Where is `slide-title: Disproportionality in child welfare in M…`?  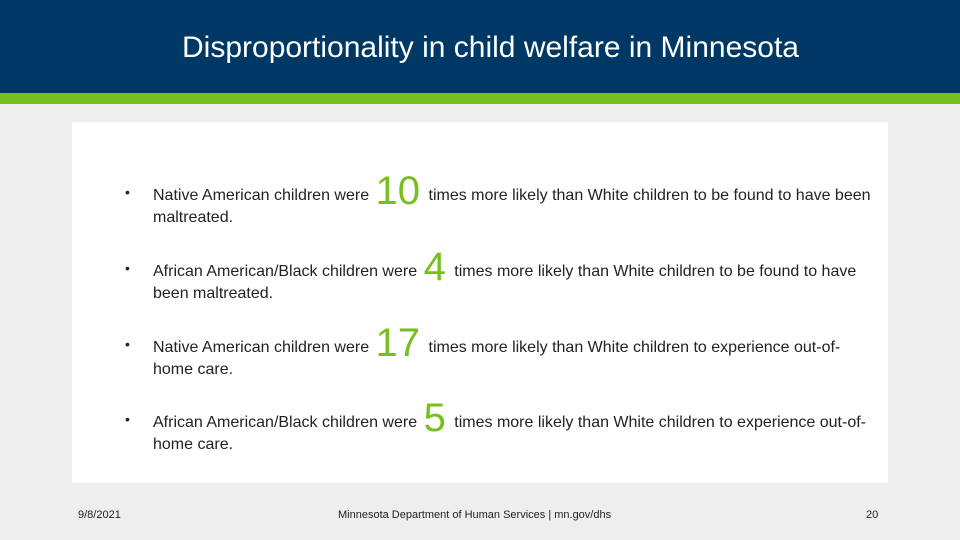
slide-title: Disproportionality in child welfare in M… is located at coordinates (490, 47).